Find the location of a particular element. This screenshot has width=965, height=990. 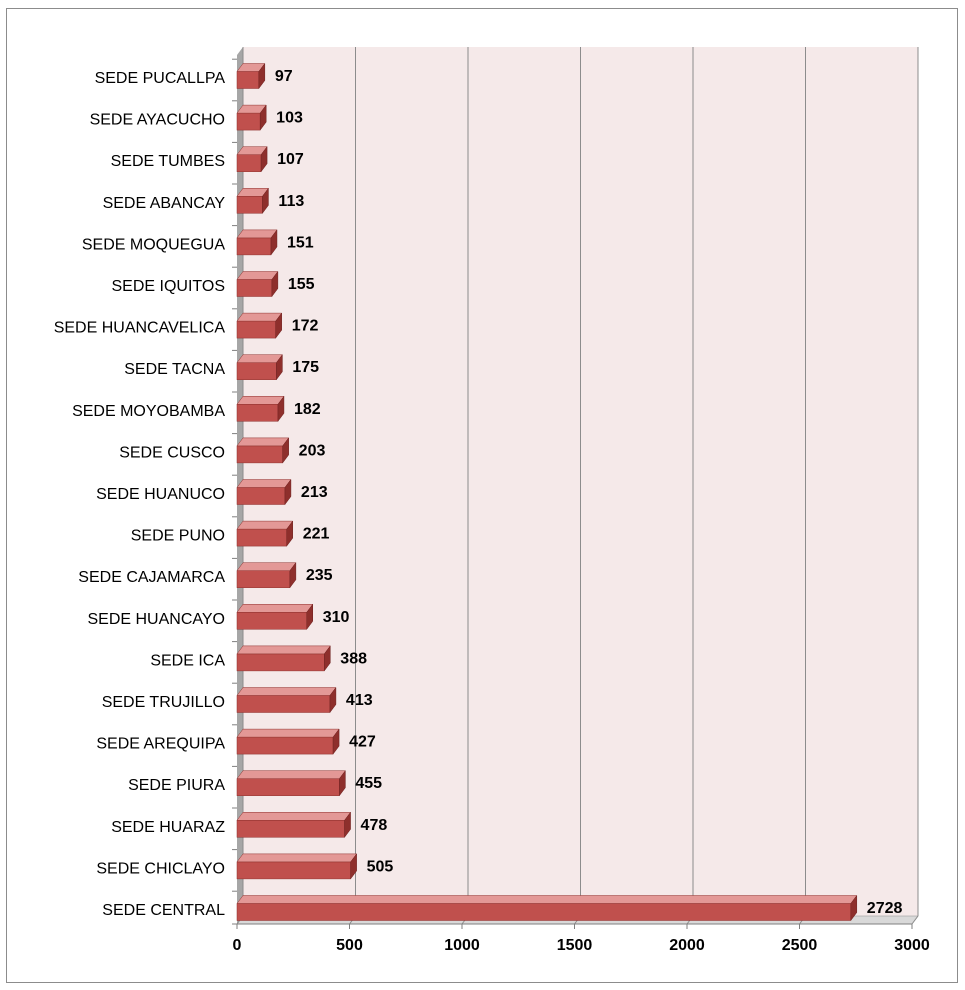

value-label: 413 is located at coordinates (359, 700).